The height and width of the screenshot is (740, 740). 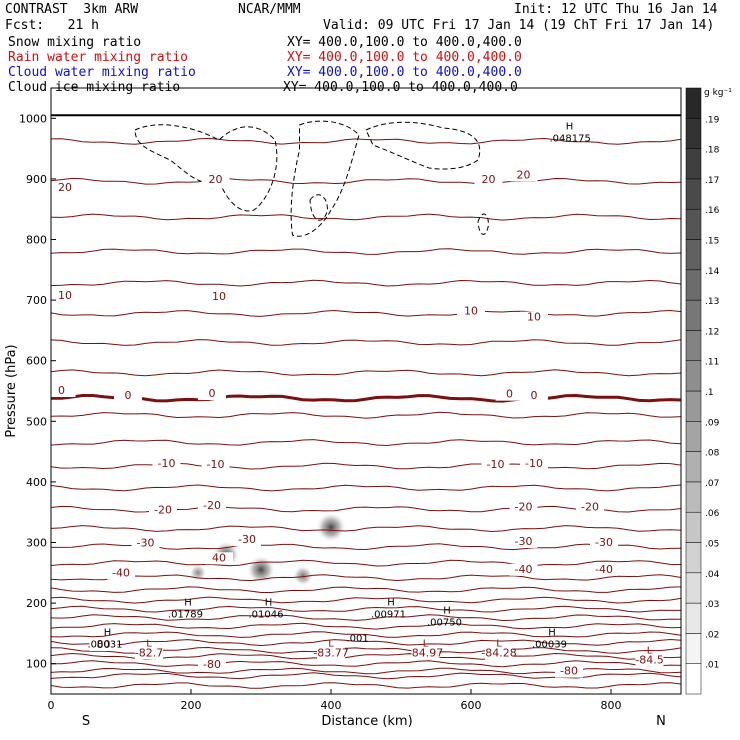 I want to click on ice-max-value-0: .00031, so click(x=105, y=644).